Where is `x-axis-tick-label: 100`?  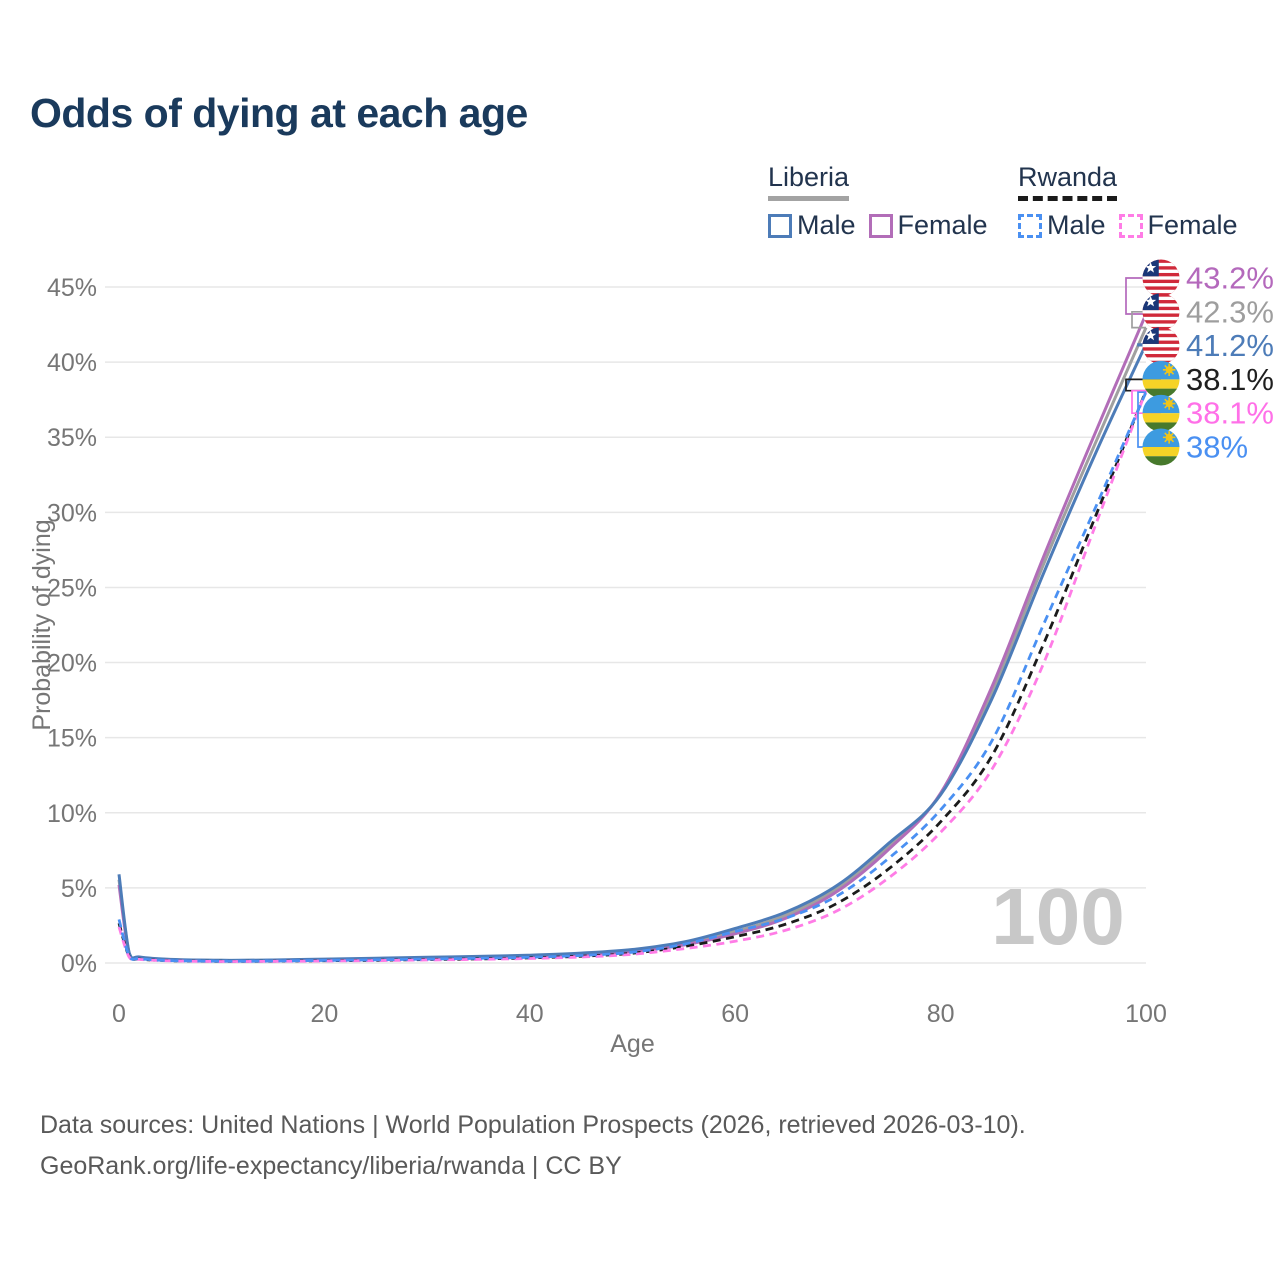
x-axis-tick-label: 100 is located at coordinates (1146, 1014).